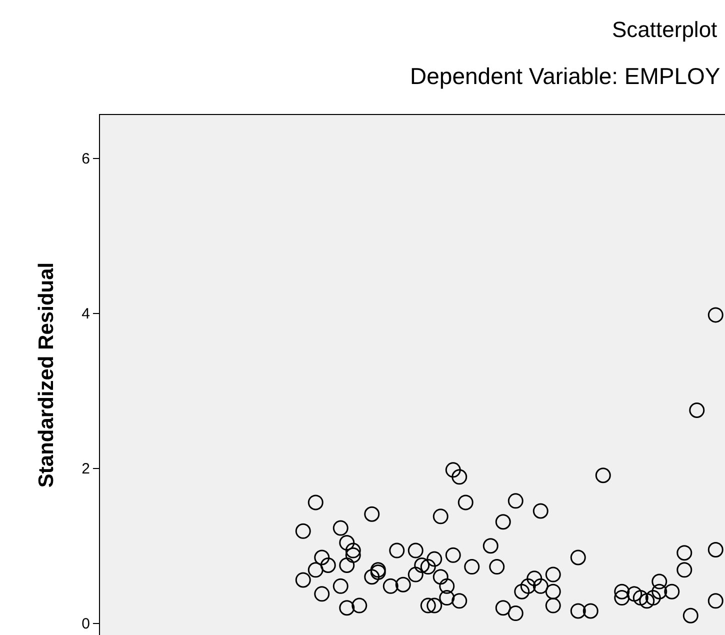 The height and width of the screenshot is (635, 725). Describe the element at coordinates (665, 29) in the screenshot. I see `chart-title: Scatterplot` at that location.